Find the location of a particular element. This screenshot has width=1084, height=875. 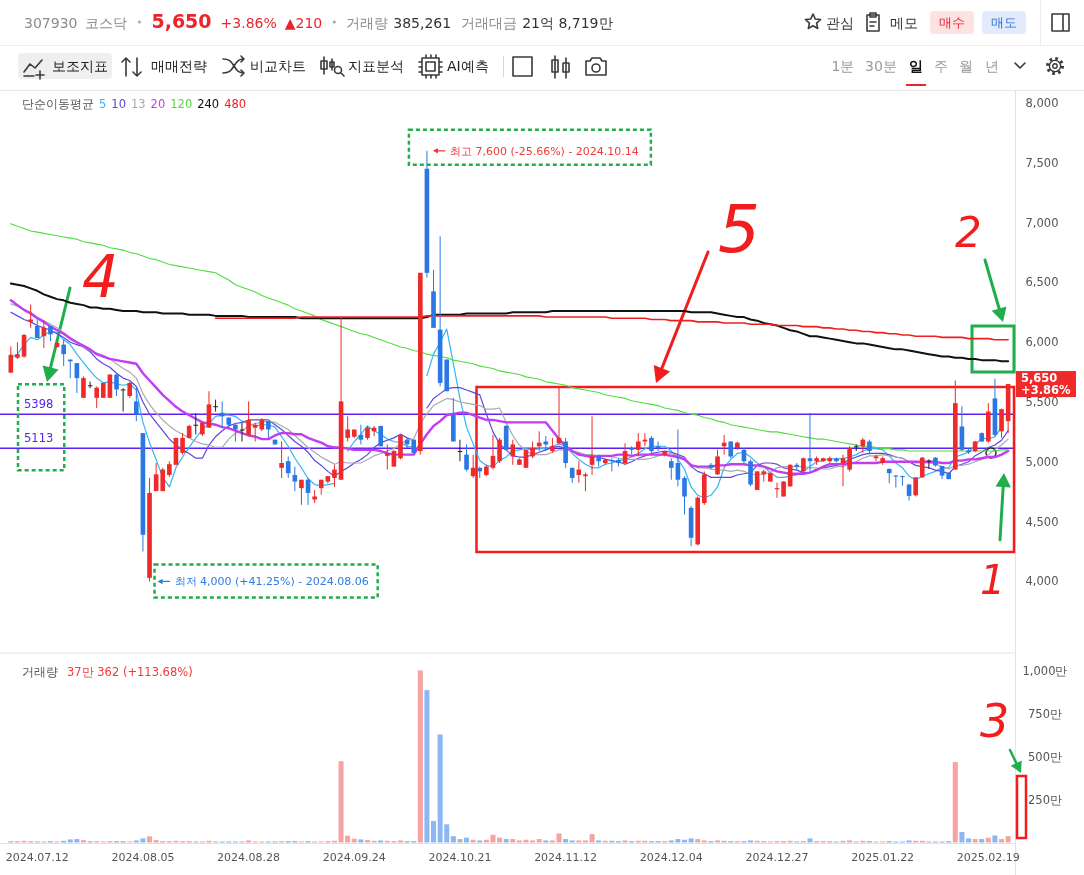

text: 1분 is located at coordinates (843, 66).